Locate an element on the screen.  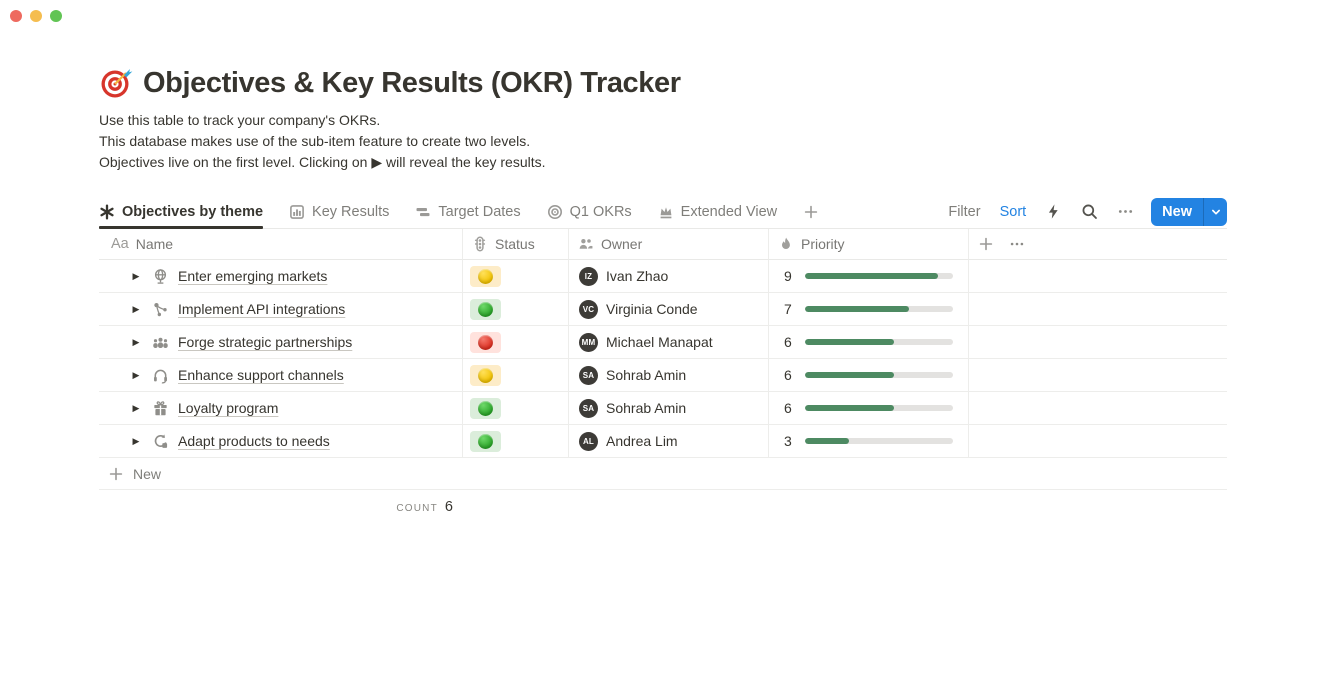
owner-name: Virginia Conde is located at coordinates (652, 309).